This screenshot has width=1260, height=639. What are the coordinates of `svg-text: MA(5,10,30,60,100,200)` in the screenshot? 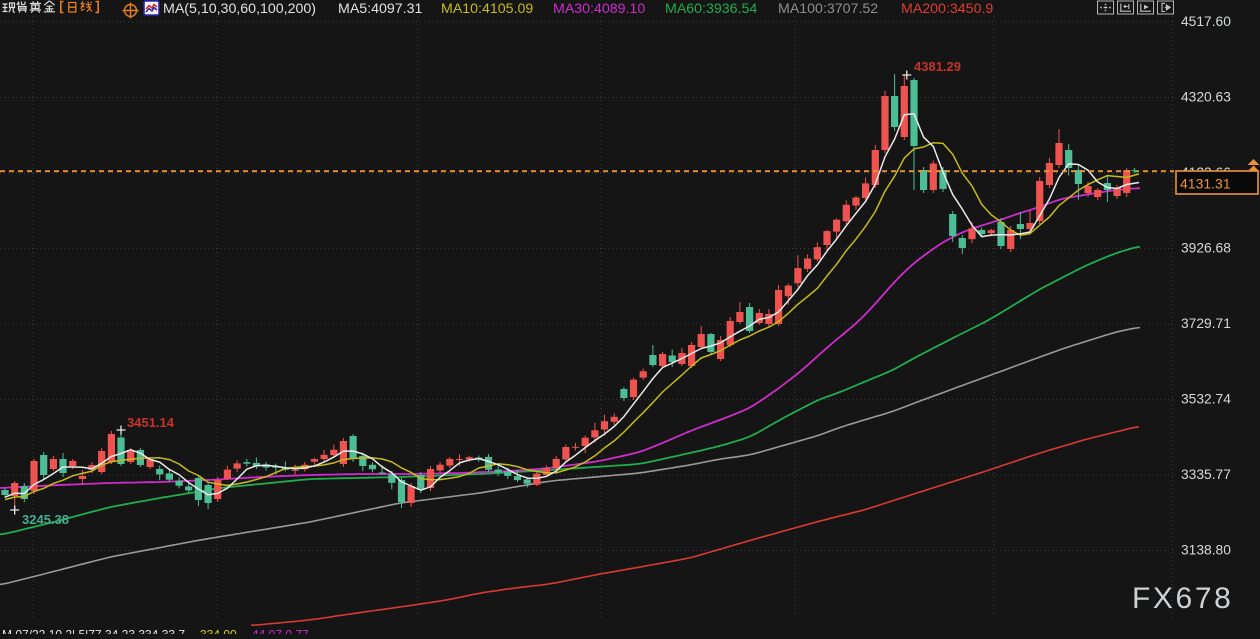 It's located at (239, 9).